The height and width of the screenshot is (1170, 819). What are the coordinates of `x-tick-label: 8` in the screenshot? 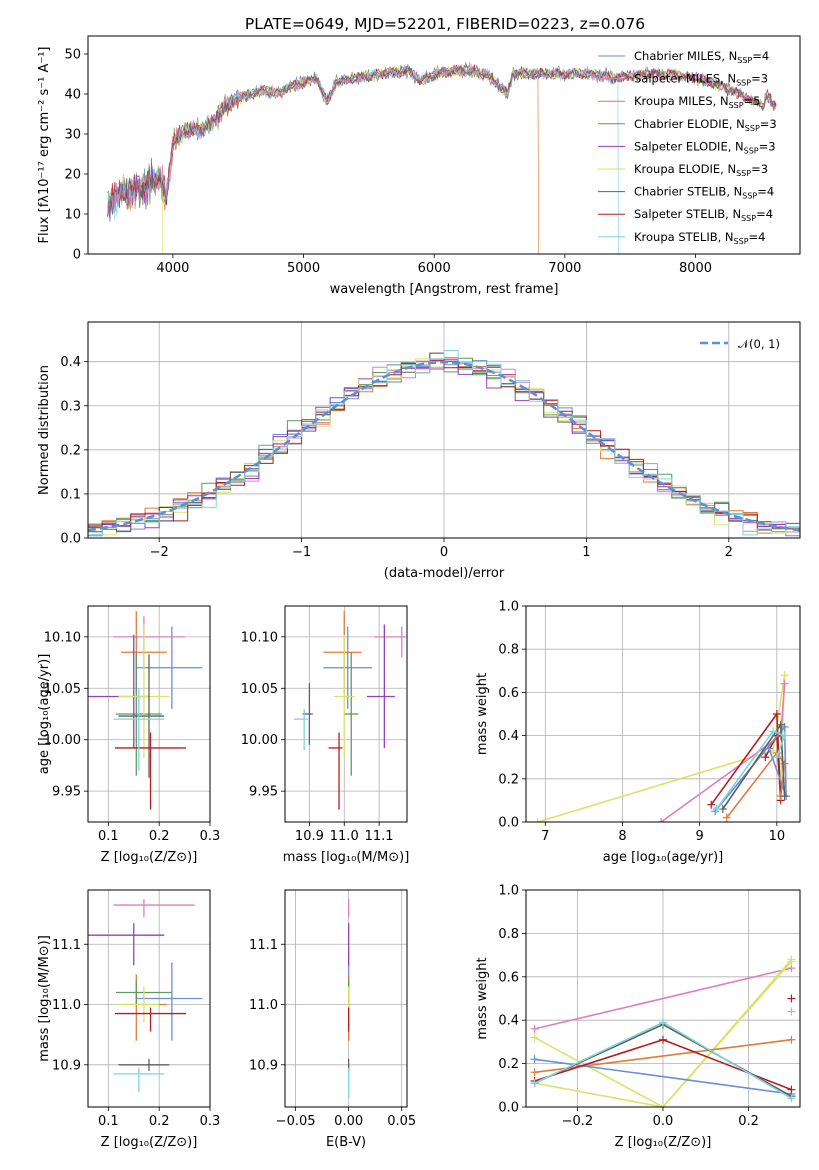 It's located at (622, 836).